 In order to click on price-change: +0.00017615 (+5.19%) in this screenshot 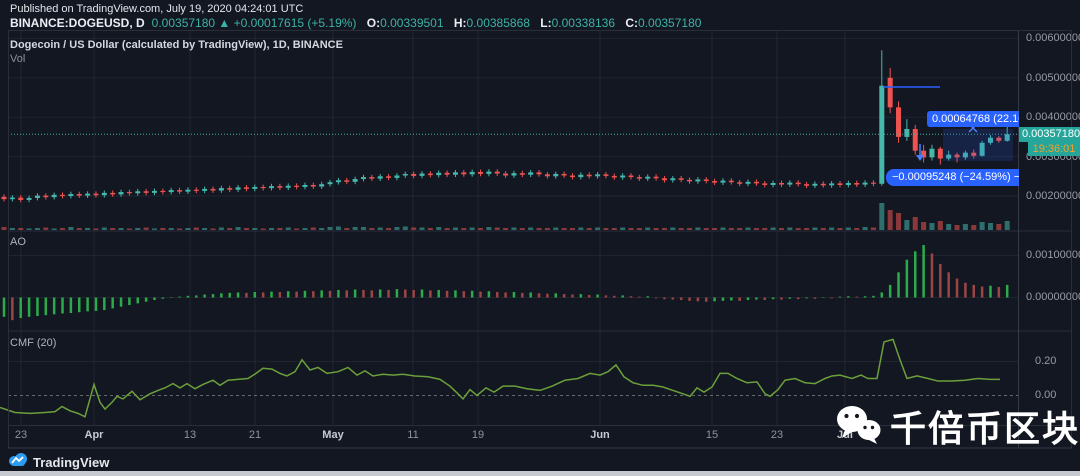, I will do `click(295, 23)`.